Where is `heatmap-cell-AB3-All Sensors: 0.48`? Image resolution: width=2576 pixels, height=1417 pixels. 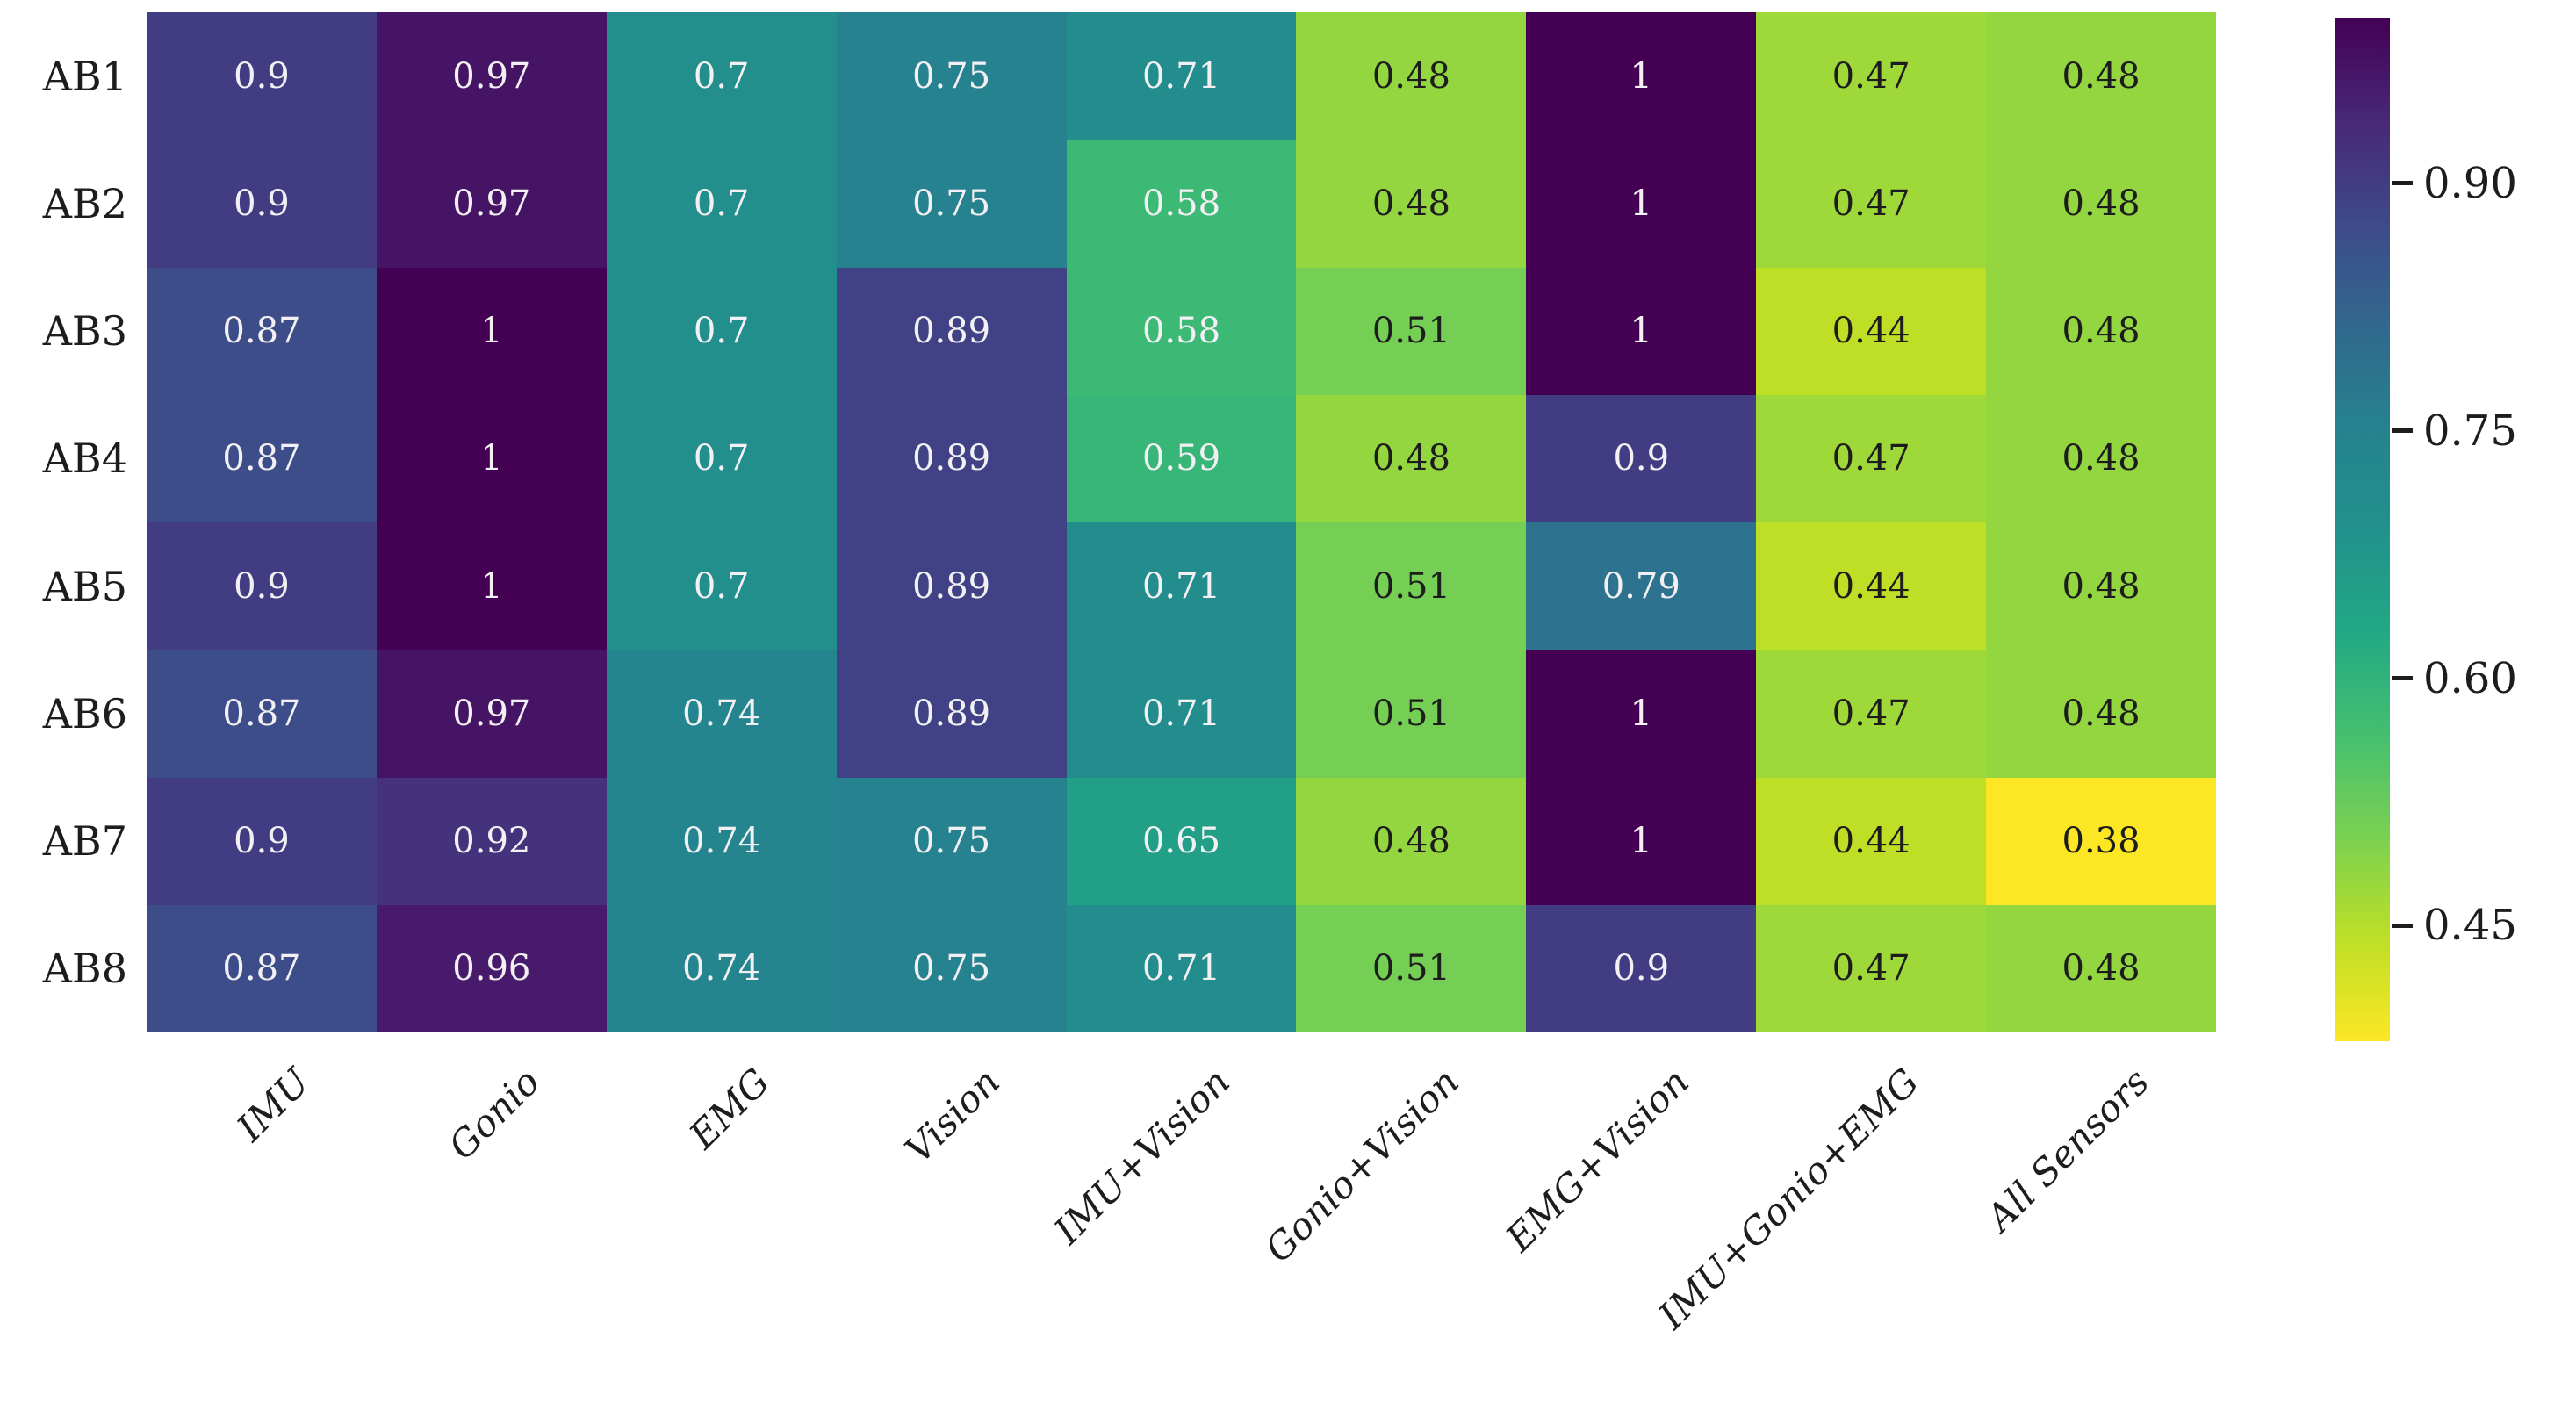
heatmap-cell-AB3-All Sensors: 0.48 is located at coordinates (2101, 331).